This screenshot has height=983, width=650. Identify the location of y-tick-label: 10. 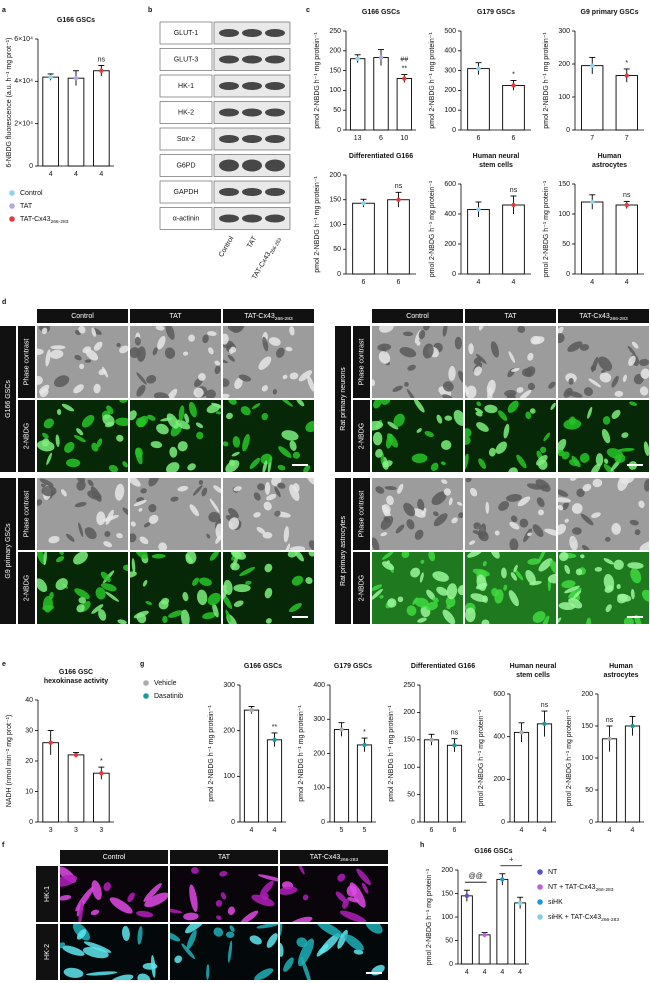
(29, 791).